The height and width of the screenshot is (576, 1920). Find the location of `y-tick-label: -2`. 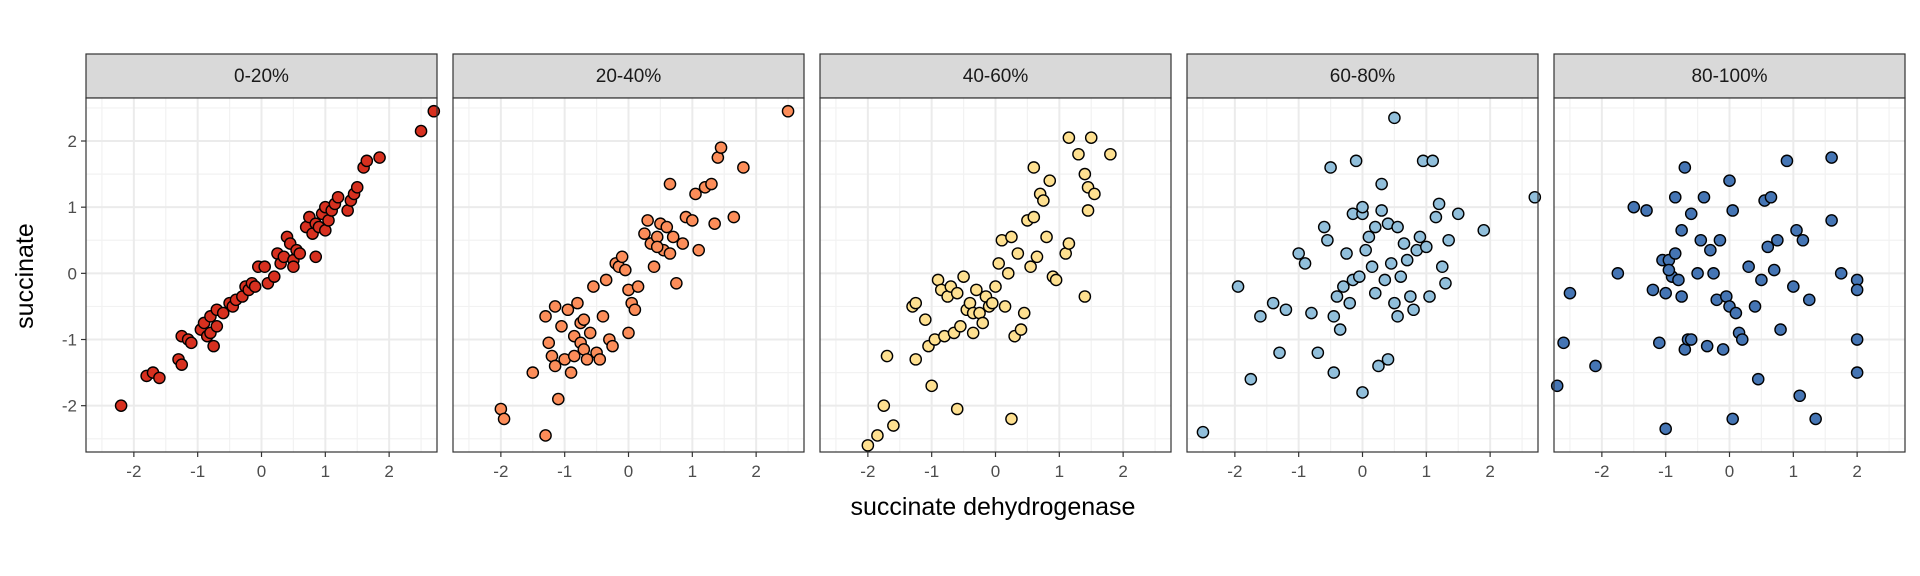

y-tick-label: -2 is located at coordinates (69, 406).